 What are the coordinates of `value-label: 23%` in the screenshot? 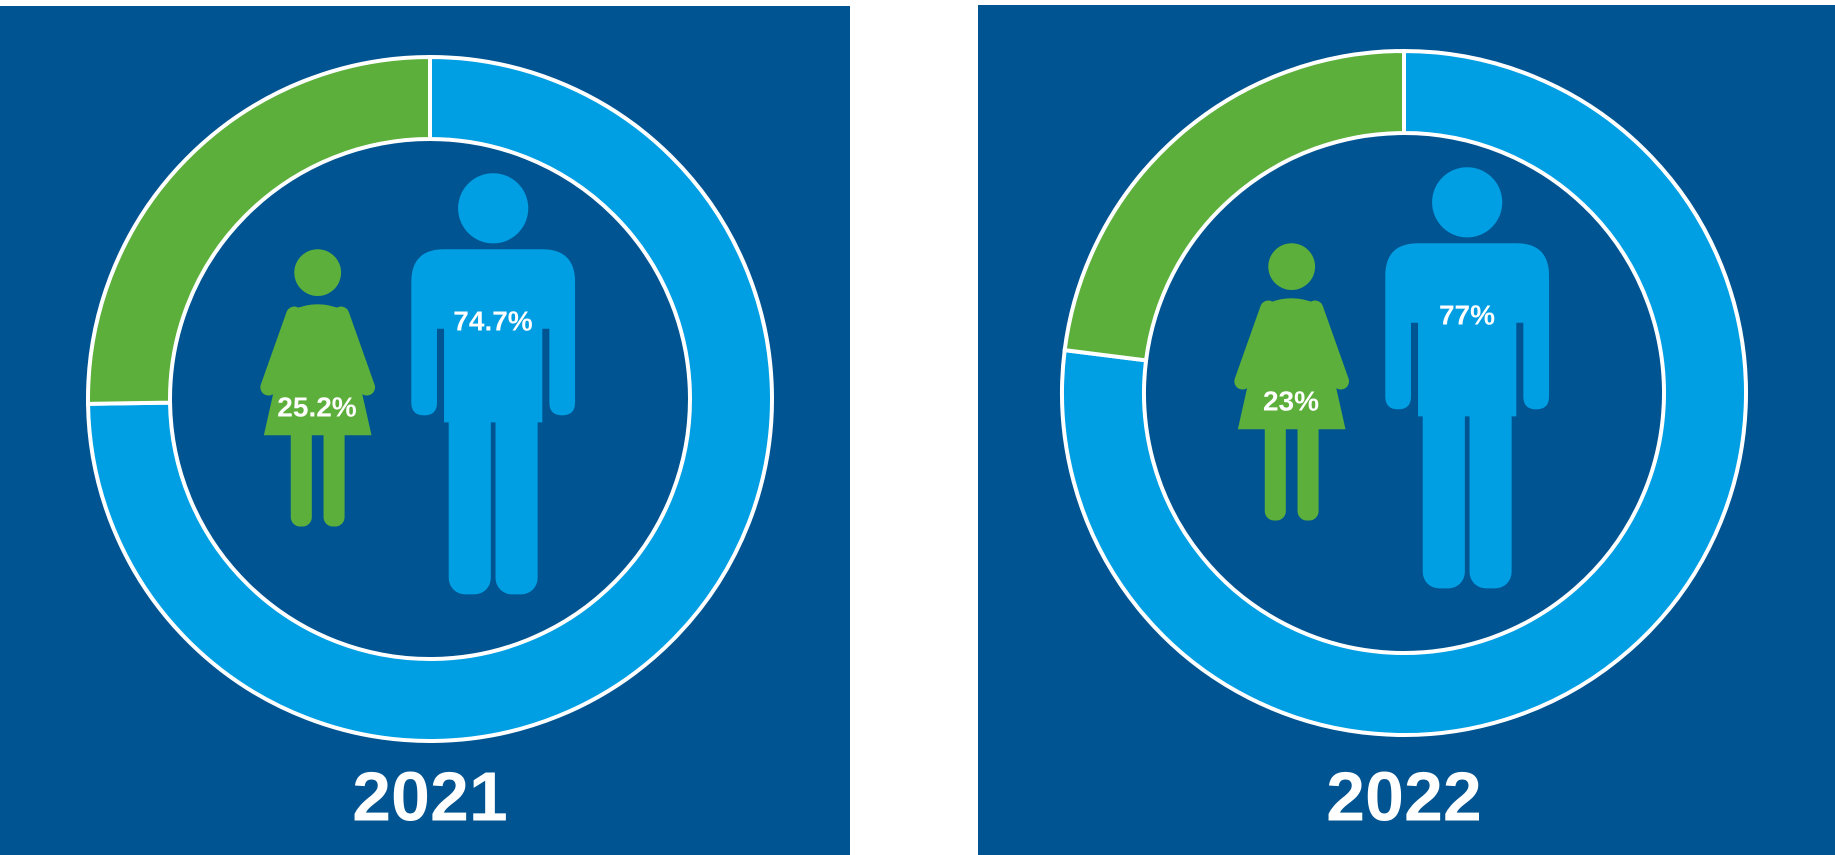 It's located at (1291, 400).